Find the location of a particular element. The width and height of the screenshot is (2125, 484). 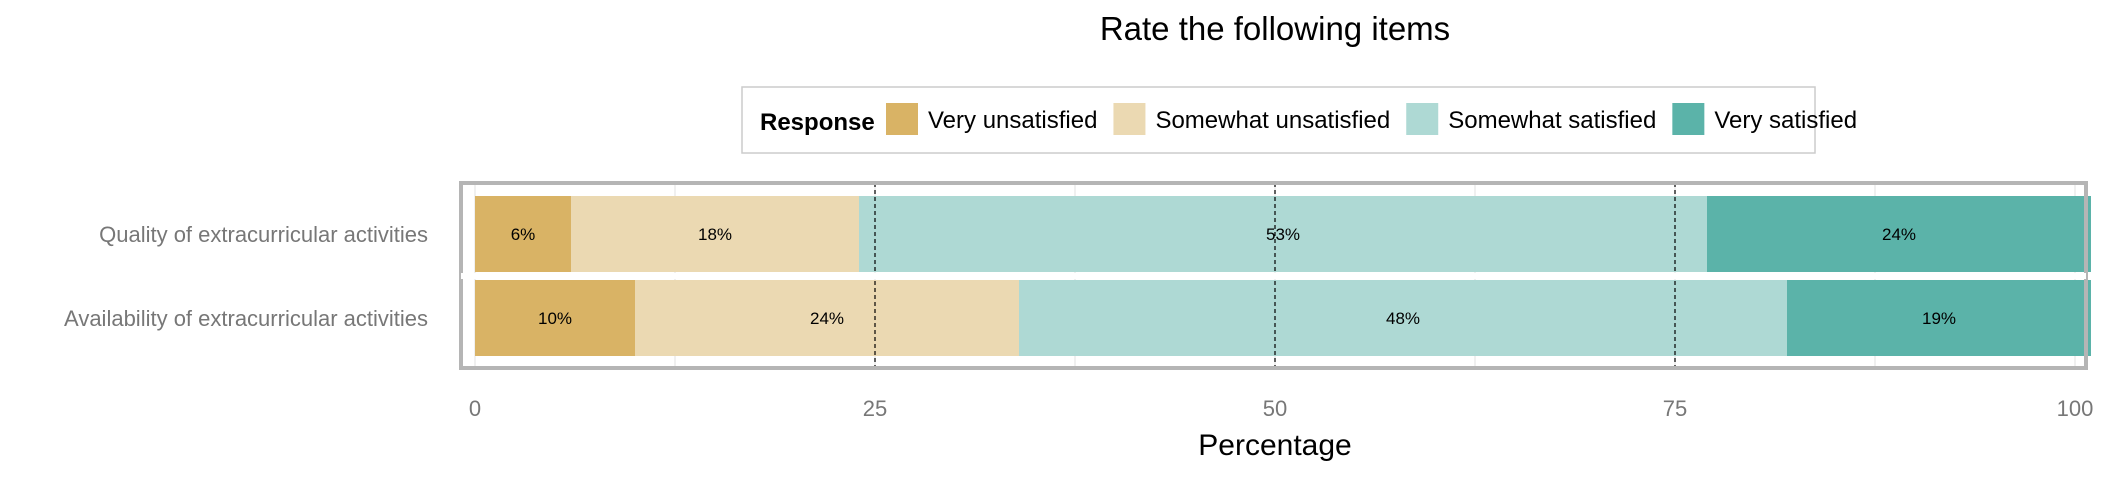

legend-title: Response is located at coordinates (817, 122).